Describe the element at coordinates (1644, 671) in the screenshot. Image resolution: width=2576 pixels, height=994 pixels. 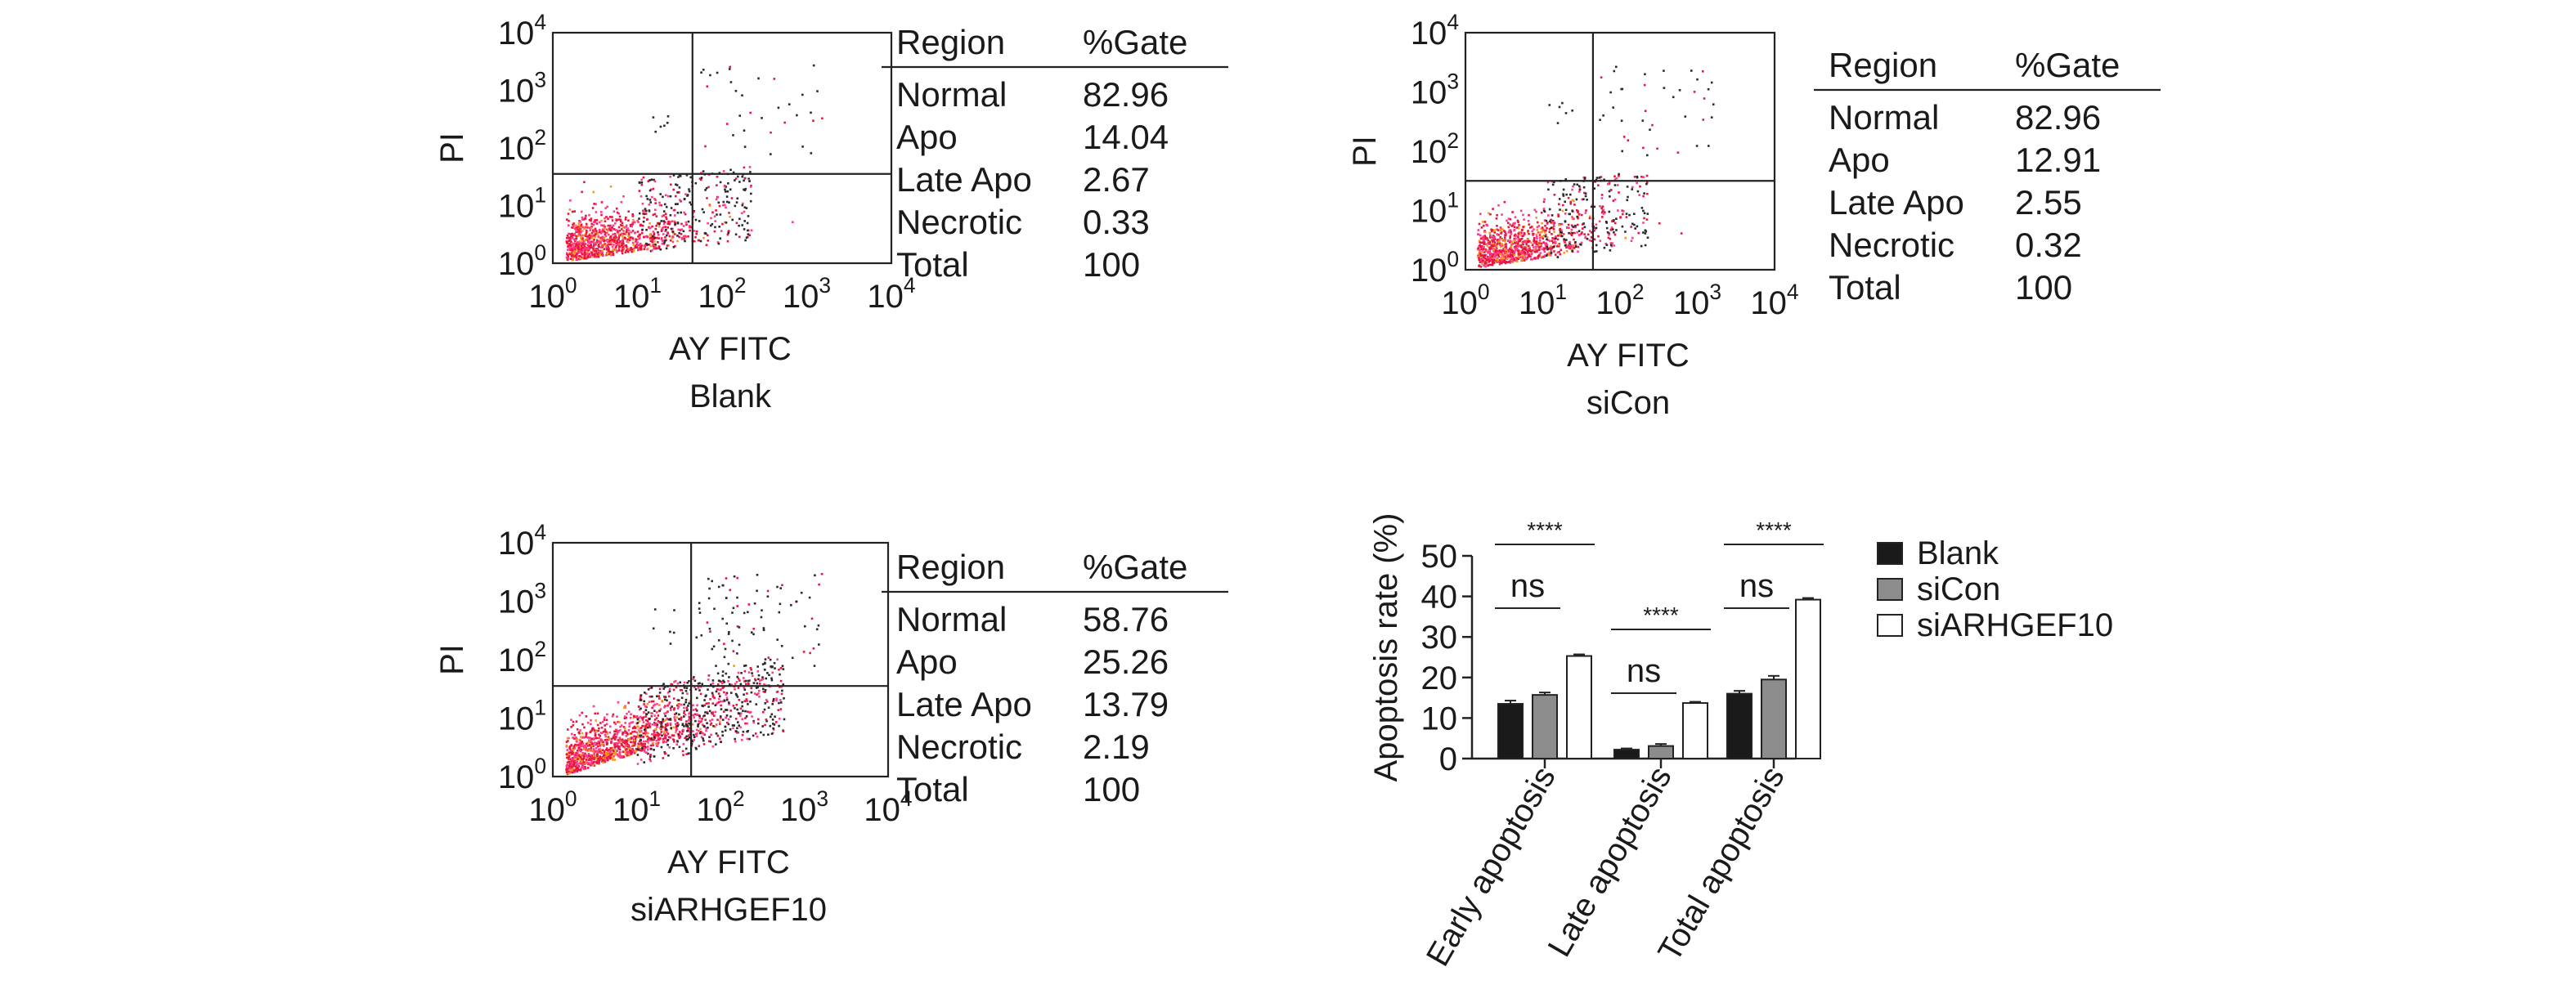
I see `significance-label: ns` at that location.